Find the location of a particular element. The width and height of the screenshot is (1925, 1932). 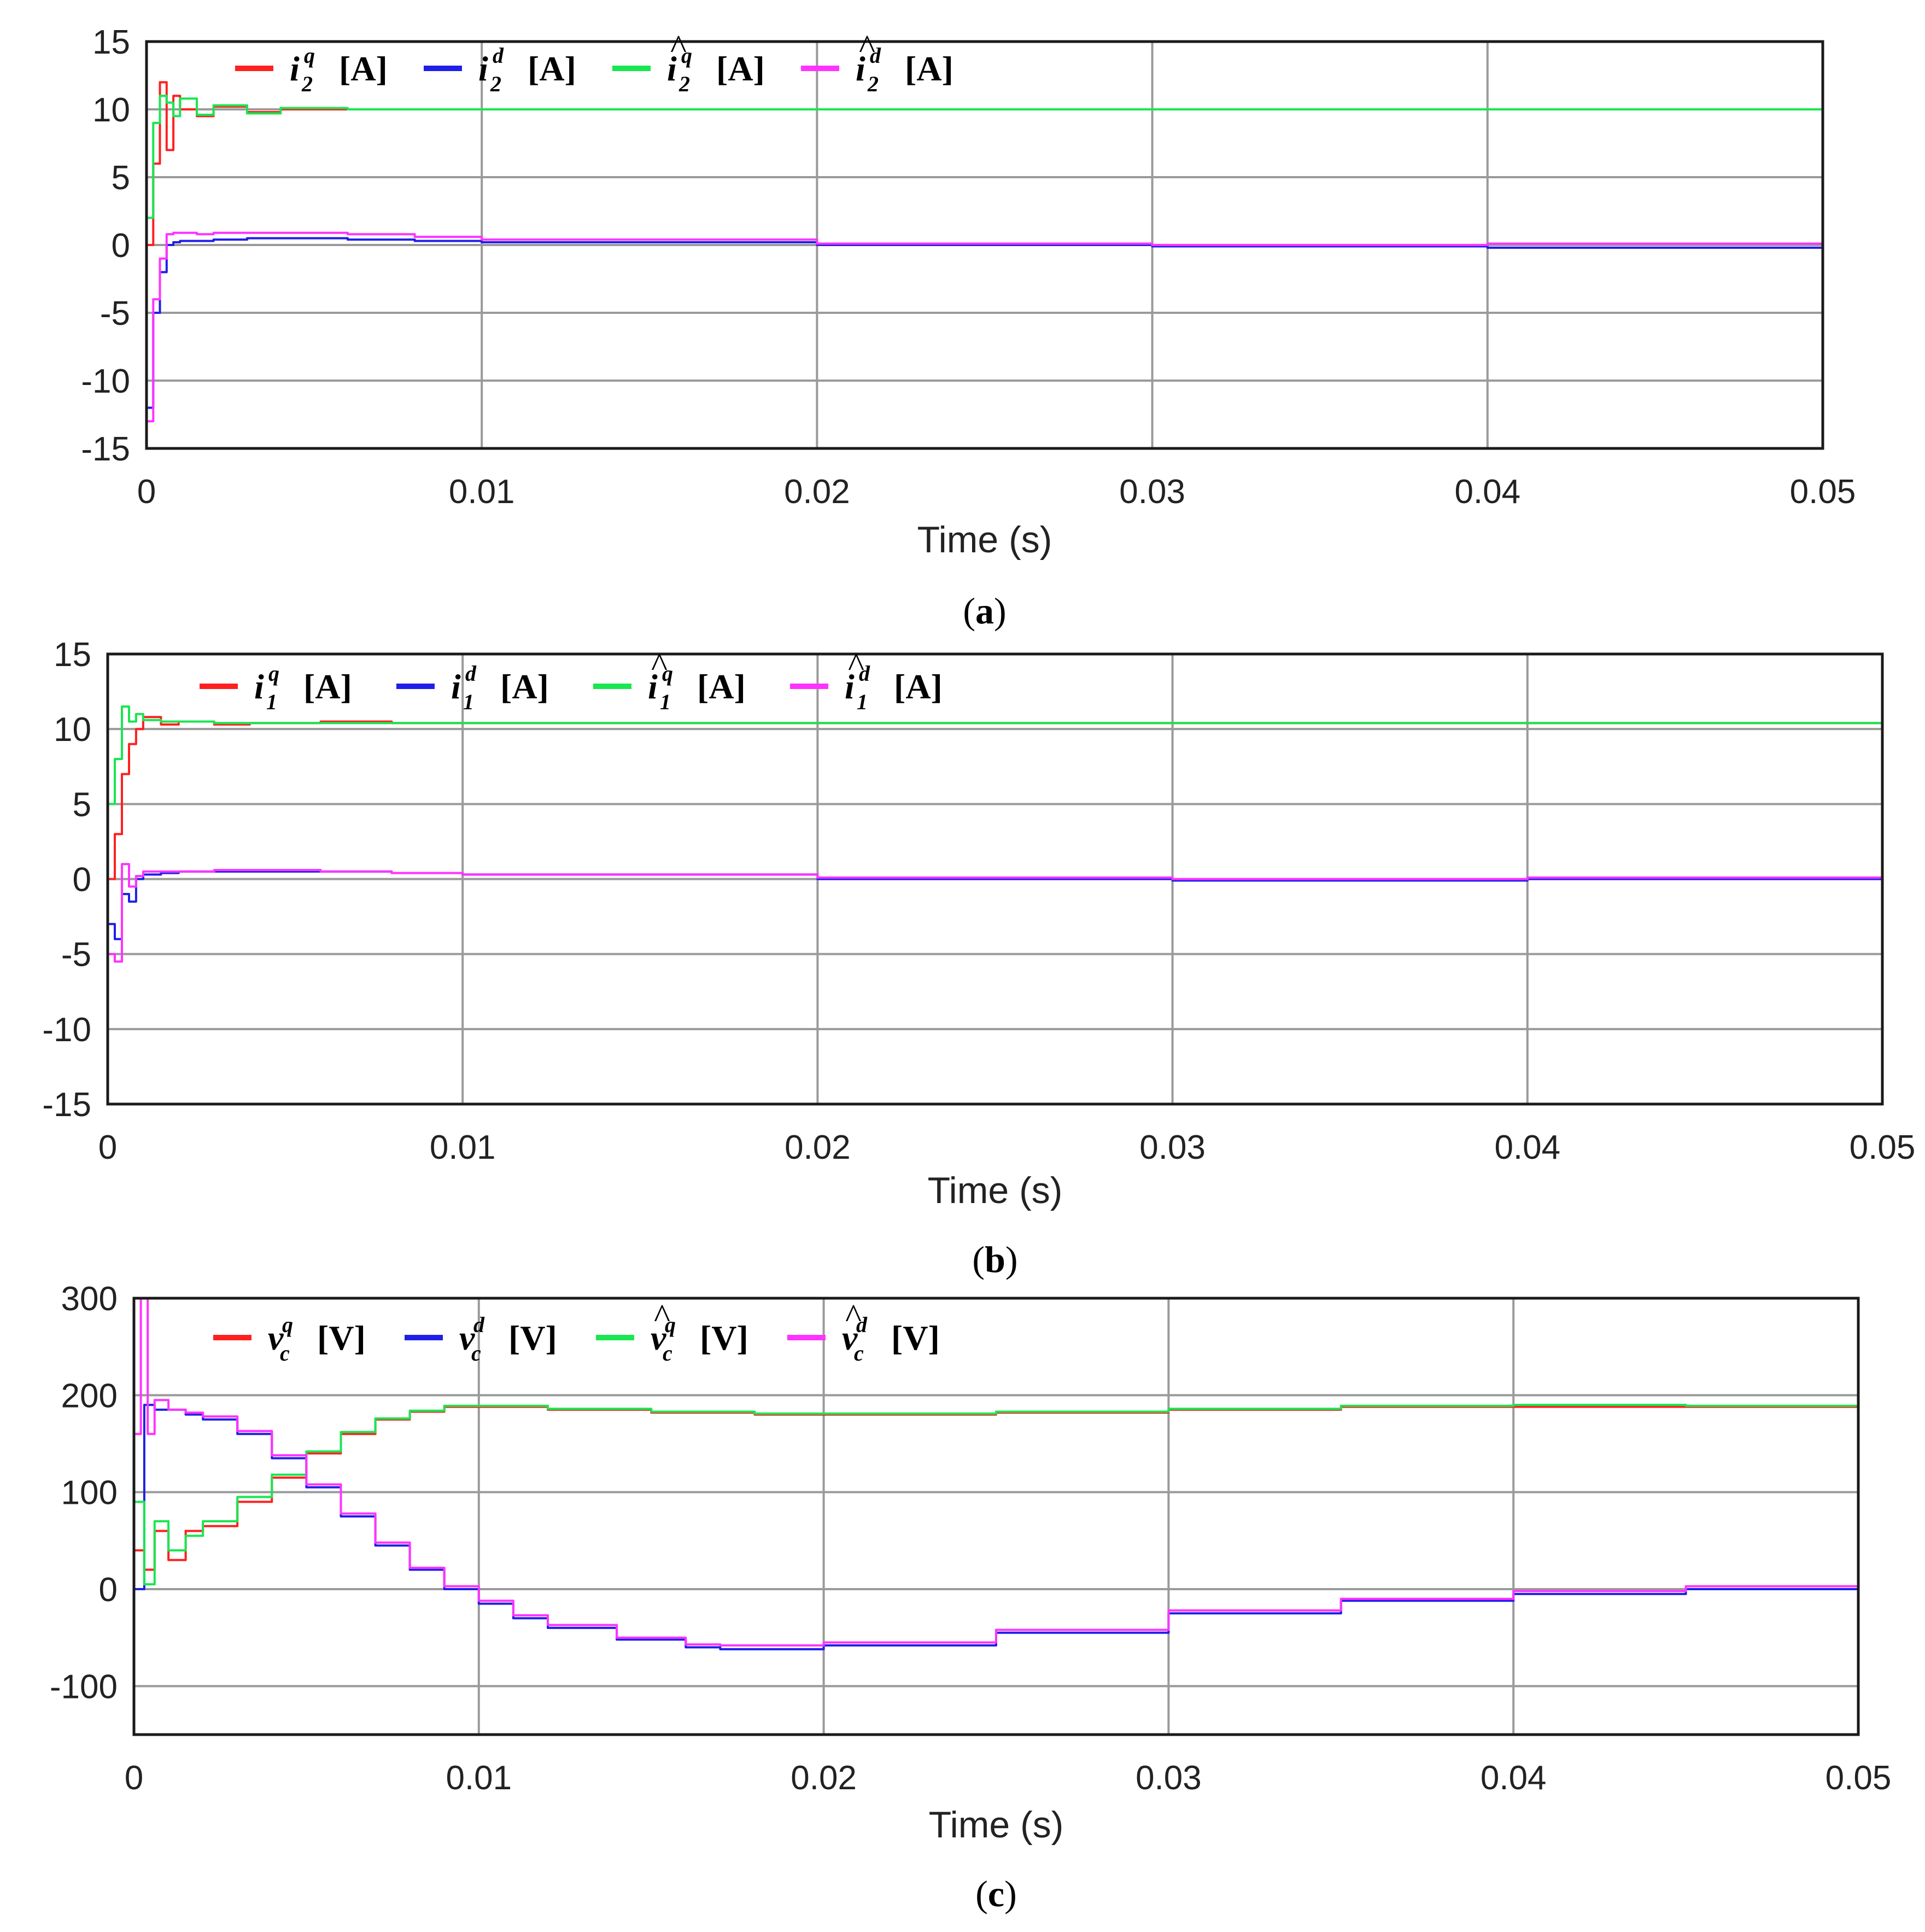

panel-caption: (a) is located at coordinates (984, 611).